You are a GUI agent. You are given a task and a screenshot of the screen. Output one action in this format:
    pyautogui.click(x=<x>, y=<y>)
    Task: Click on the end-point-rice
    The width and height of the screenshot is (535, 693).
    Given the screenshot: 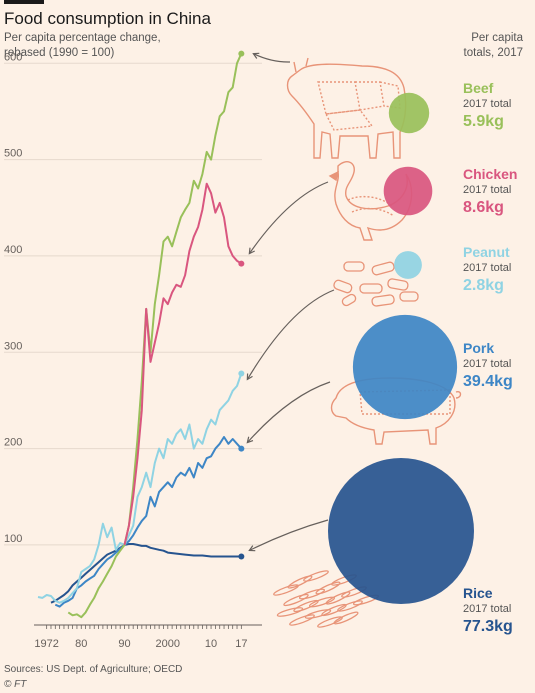 What is the action you would take?
    pyautogui.click(x=241, y=556)
    